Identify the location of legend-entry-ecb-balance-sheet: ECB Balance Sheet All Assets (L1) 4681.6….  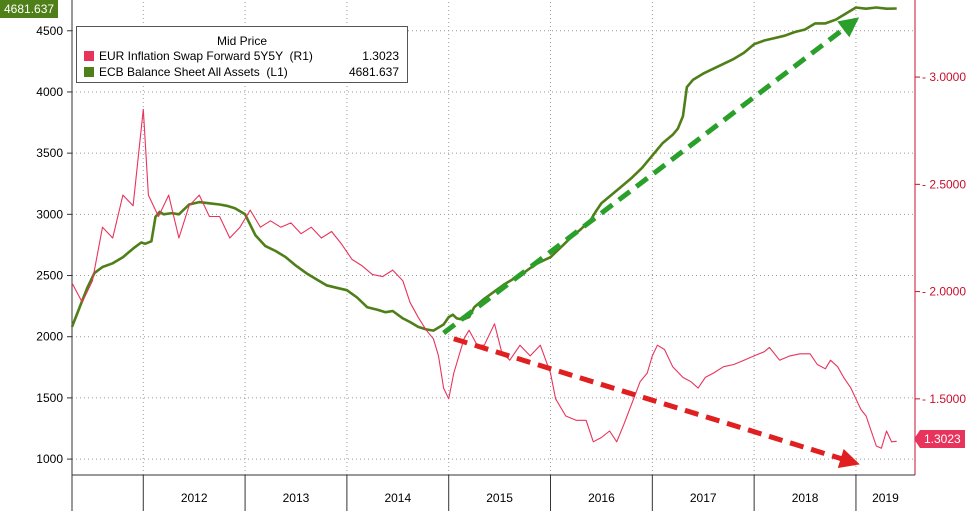
(241, 72).